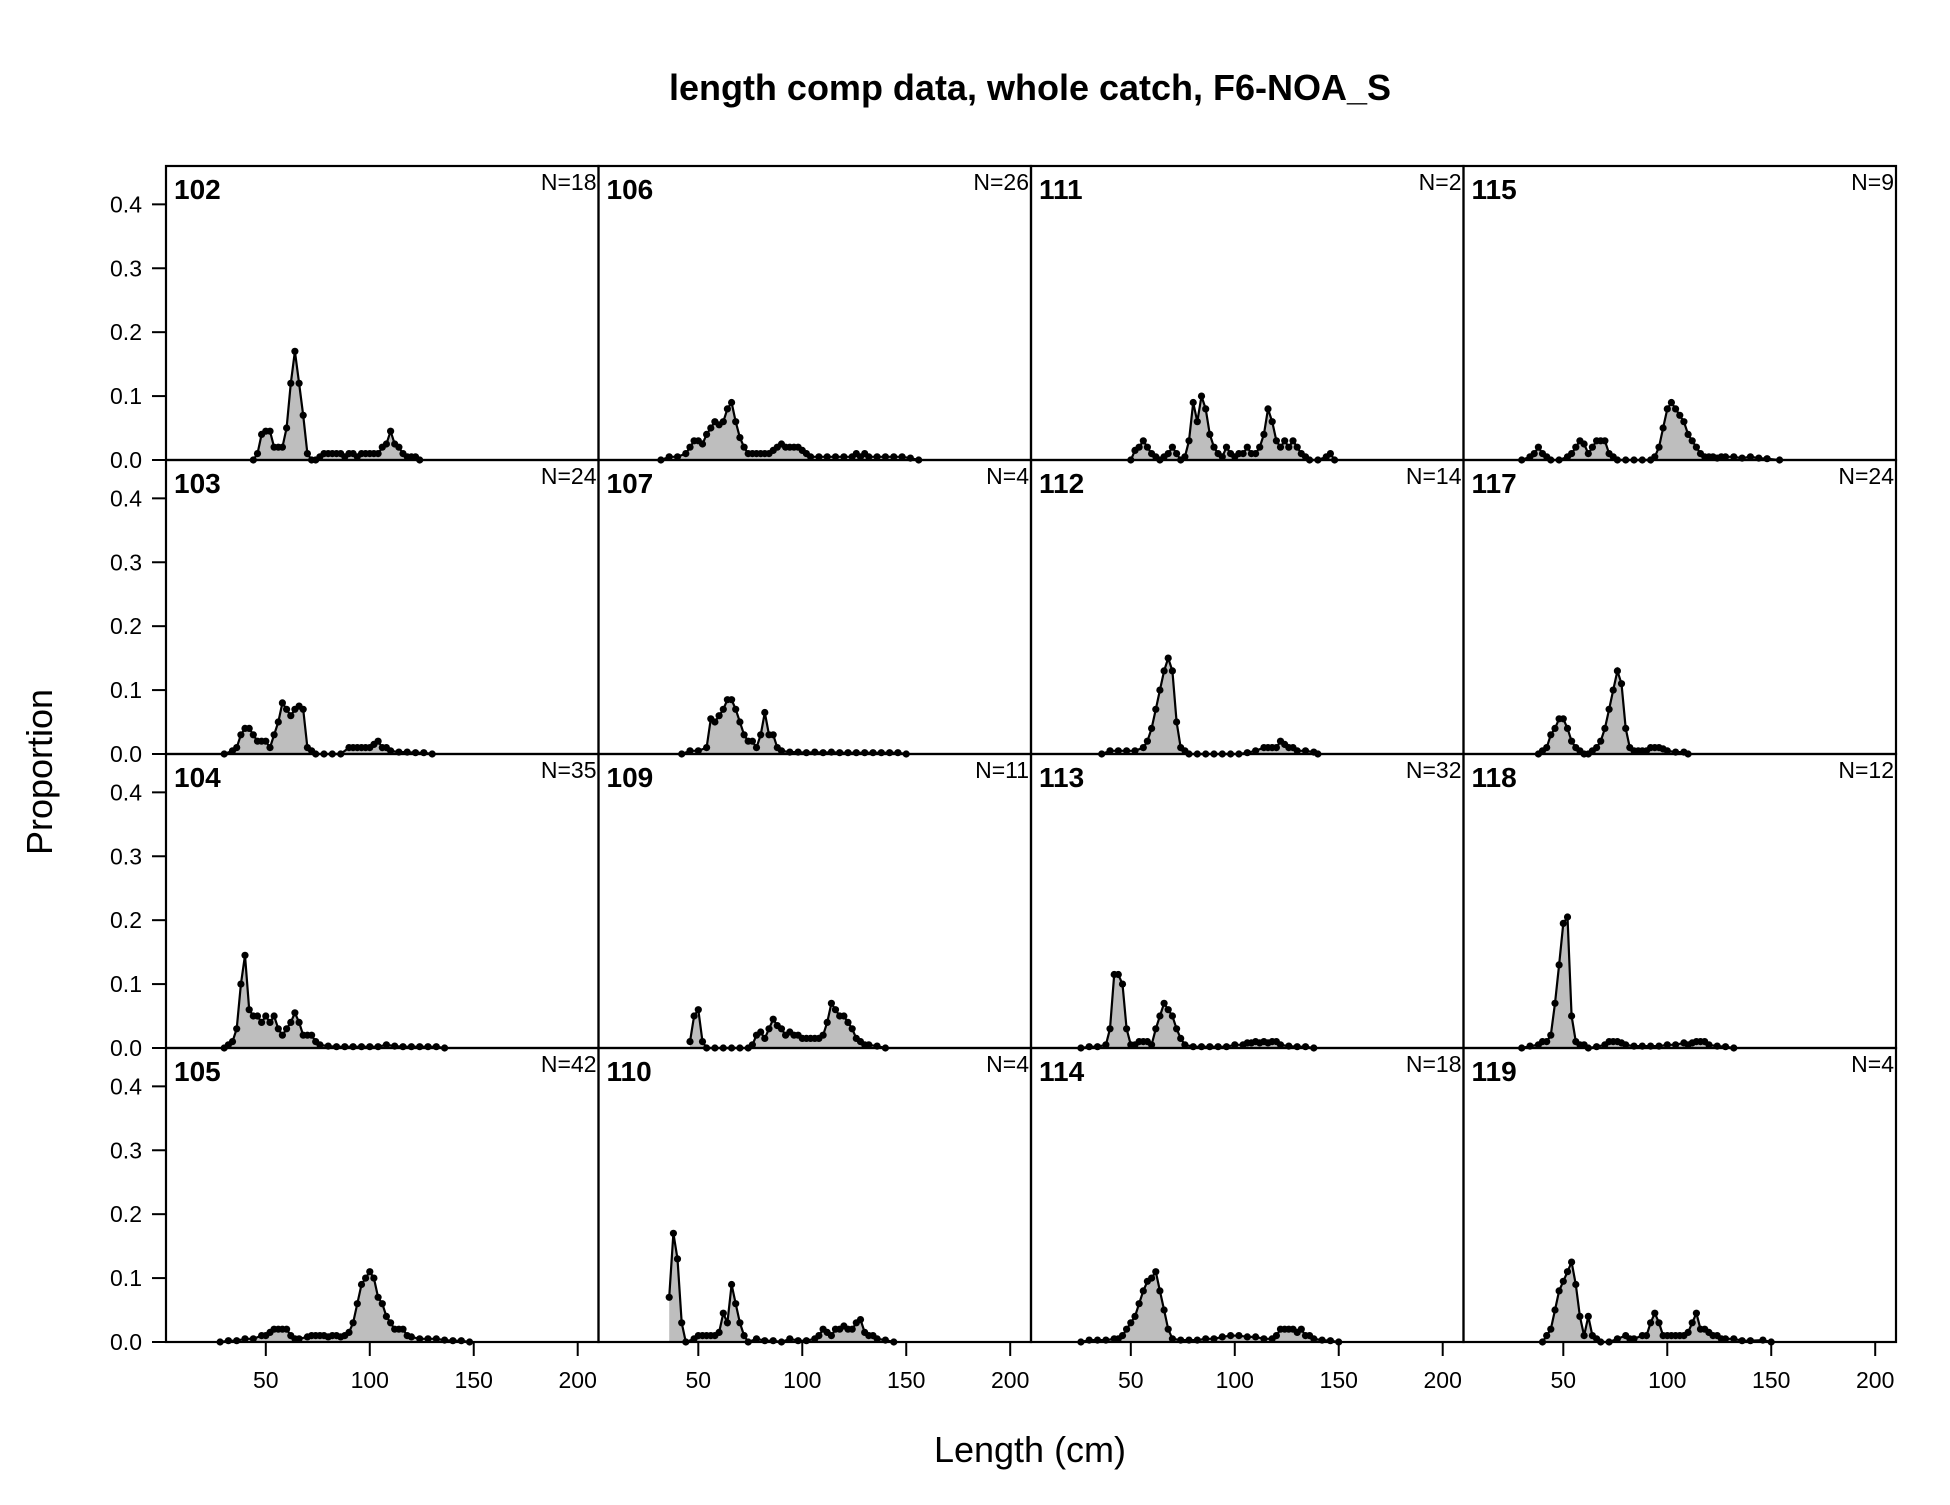 This screenshot has width=1950, height=1505. I want to click on panel-103: 103 N=24, so click(385, 610).